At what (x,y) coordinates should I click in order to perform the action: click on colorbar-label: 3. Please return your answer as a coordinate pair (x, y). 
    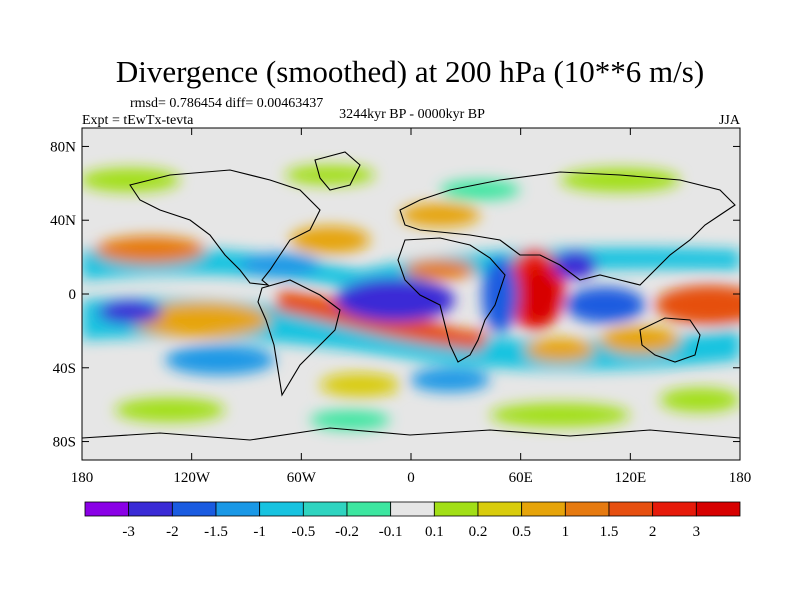
    Looking at the image, I should click on (697, 532).